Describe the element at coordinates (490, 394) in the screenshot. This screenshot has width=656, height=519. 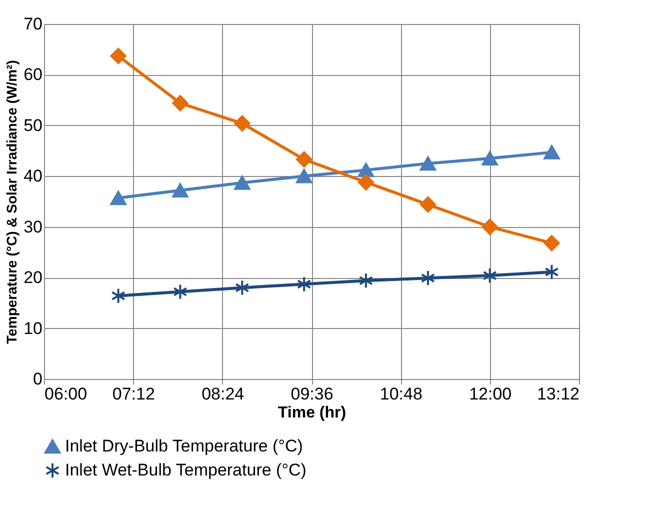
I see `x-tick-label: 12:00` at that location.